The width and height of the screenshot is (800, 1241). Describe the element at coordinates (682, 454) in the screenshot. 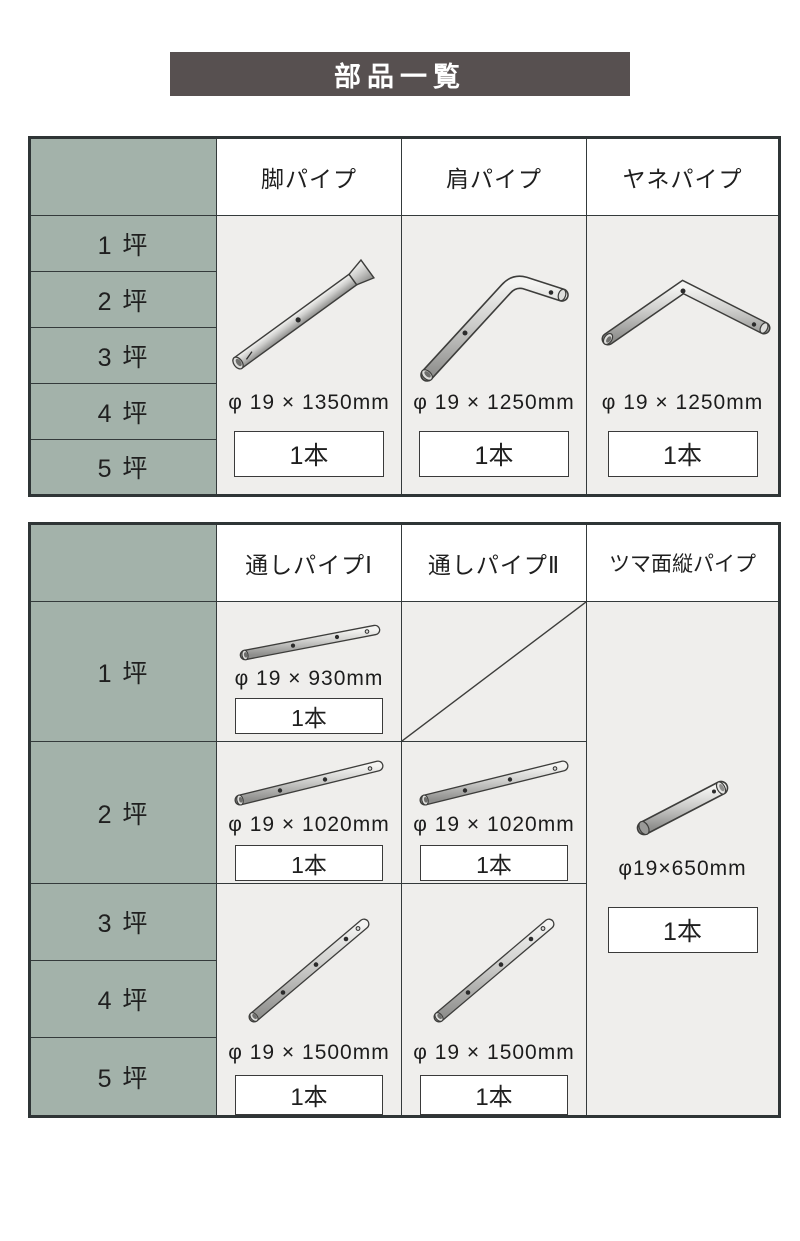

I see `roof-pipe-qty-box: 1本` at that location.